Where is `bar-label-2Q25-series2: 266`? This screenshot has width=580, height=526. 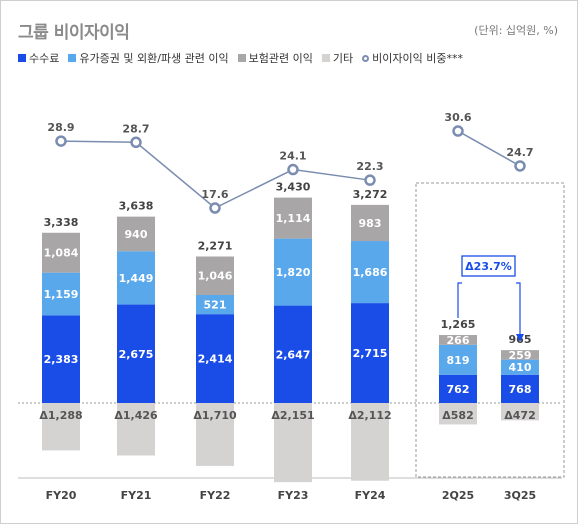
bar-label-2Q25-series2: 266 is located at coordinates (458, 340).